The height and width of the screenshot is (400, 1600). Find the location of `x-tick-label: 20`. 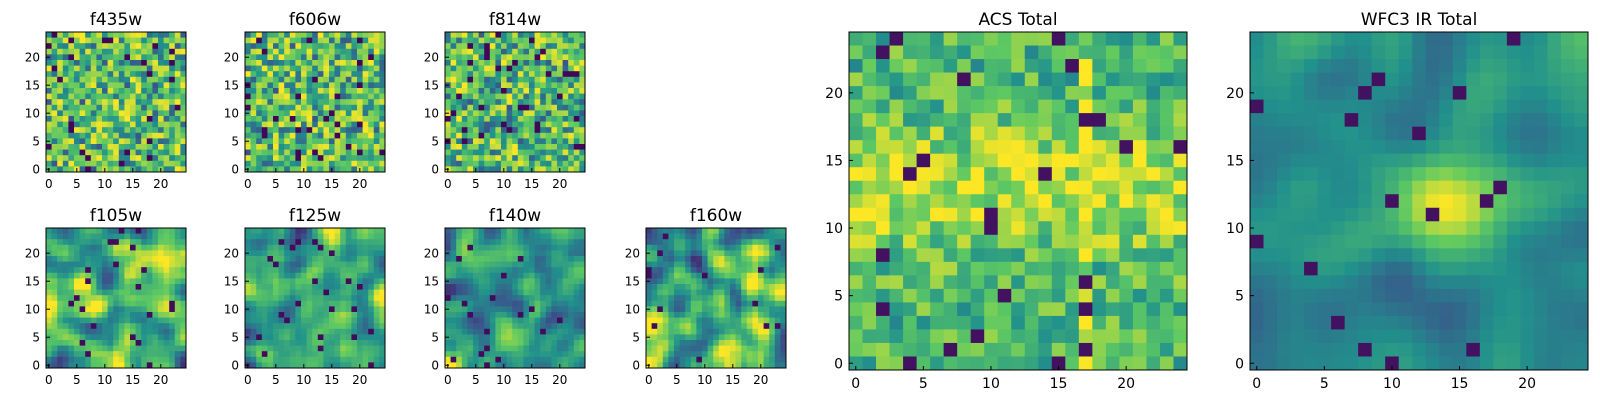

x-tick-label: 20 is located at coordinates (160, 184).